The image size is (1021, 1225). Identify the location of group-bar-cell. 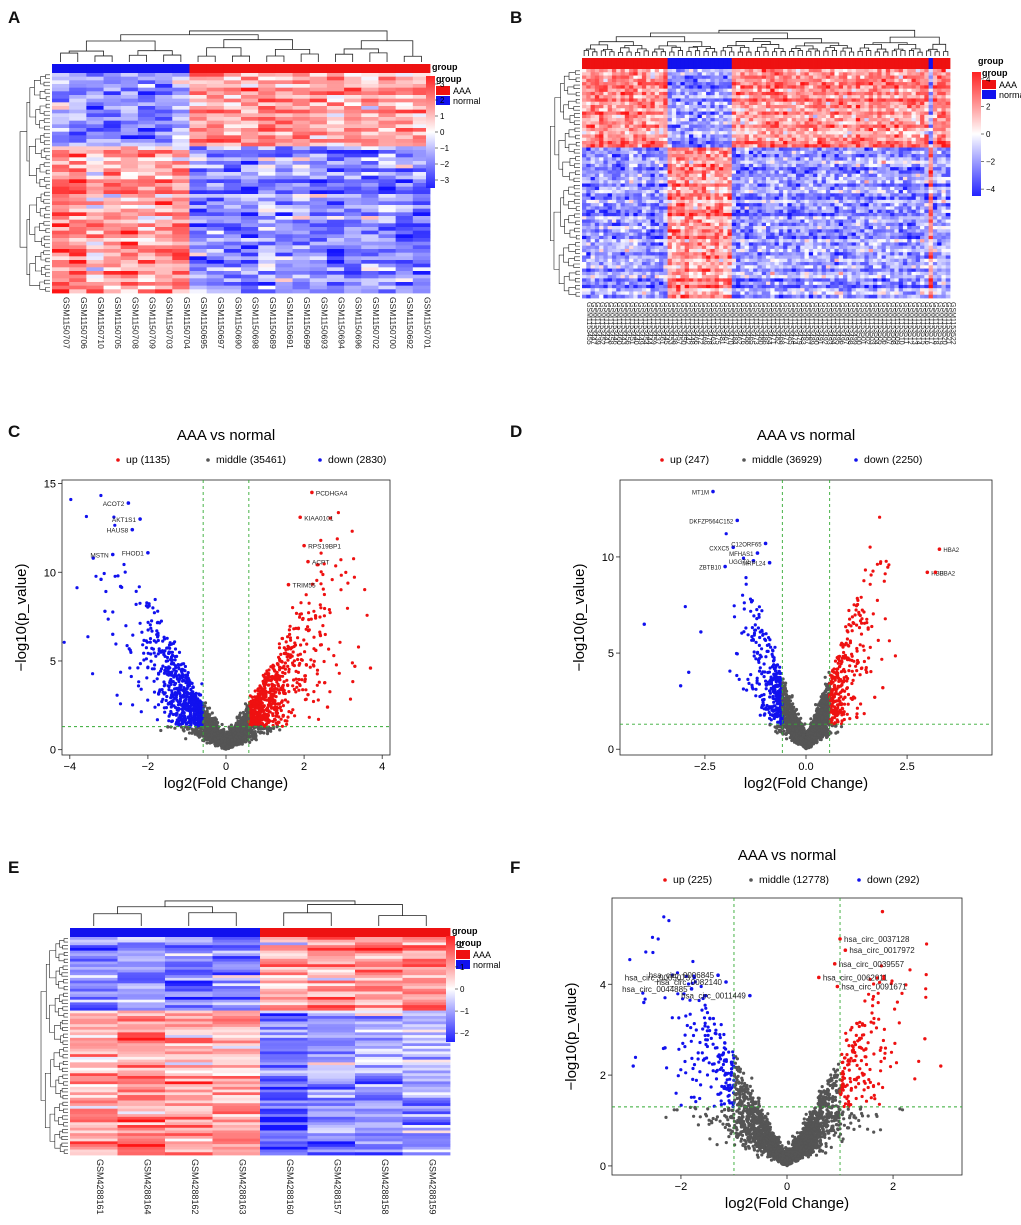
(164, 68).